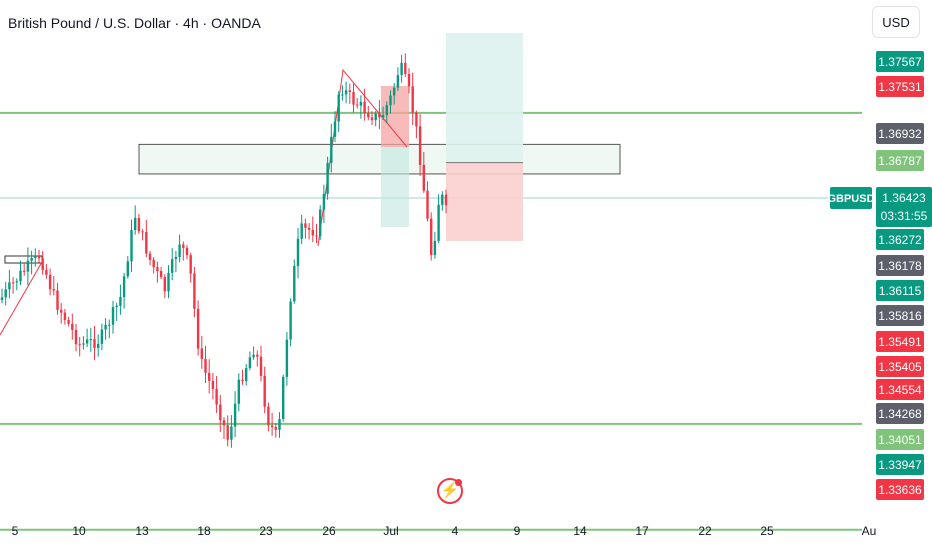 The image size is (932, 550). Describe the element at coordinates (142, 531) in the screenshot. I see `x-tick-label: 13` at that location.